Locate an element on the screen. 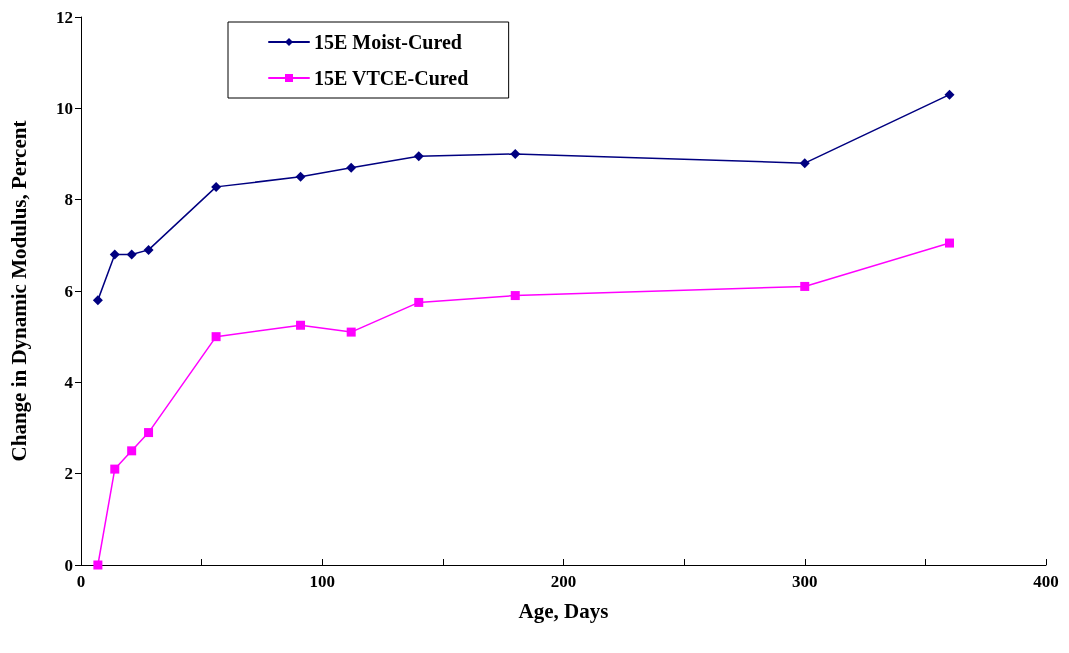 This screenshot has height=653, width=1069. x-tick-label: 100 is located at coordinates (322, 581).